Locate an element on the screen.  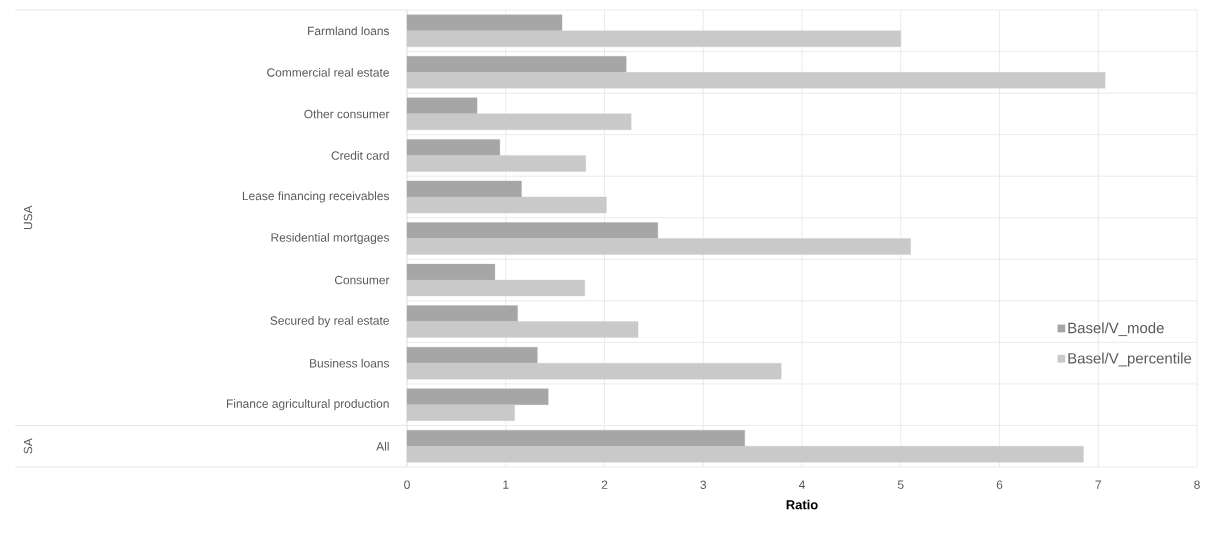
y-tick-label: Residential mortgages is located at coordinates (330, 238).